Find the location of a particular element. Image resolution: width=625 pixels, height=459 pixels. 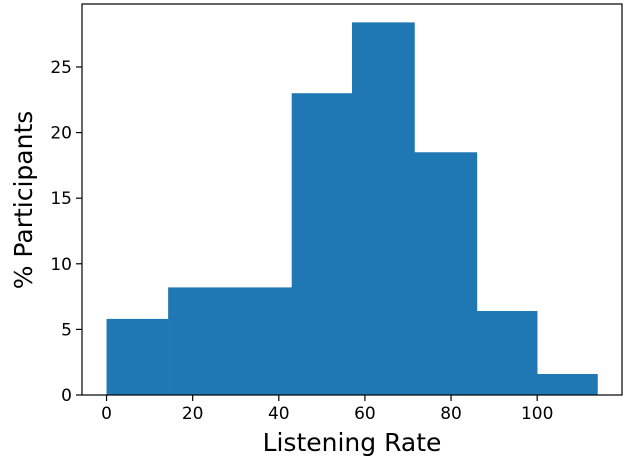

y-tick-label: 25 is located at coordinates (61, 68).